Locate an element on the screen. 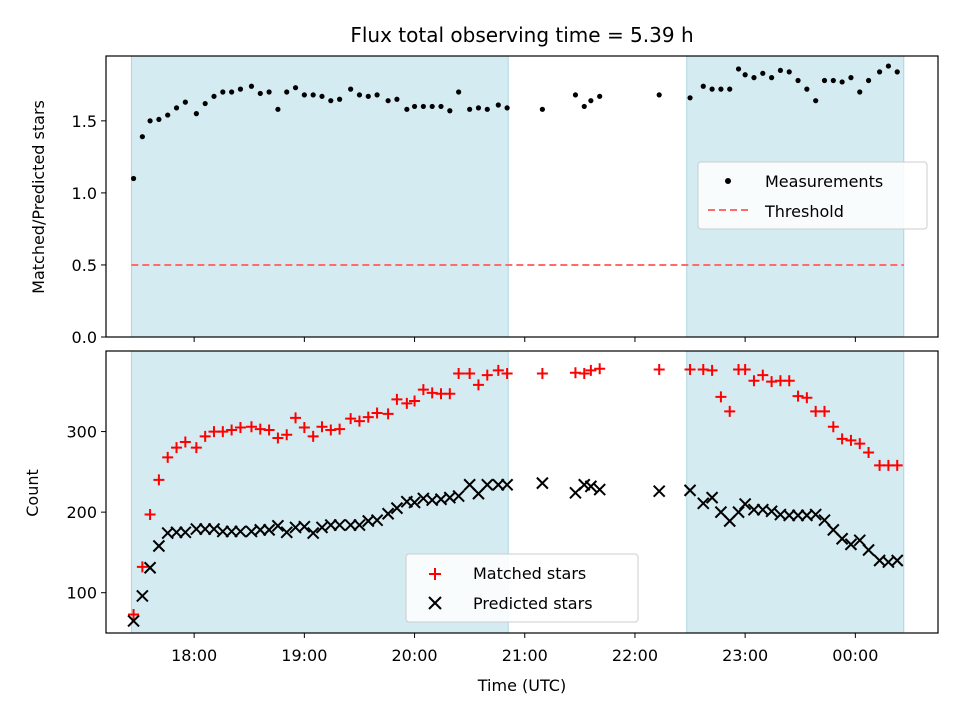 Image resolution: width=960 pixels, height=720 pixels. ratio-y-axis-label: Matched/Predicted stars is located at coordinates (38, 197).